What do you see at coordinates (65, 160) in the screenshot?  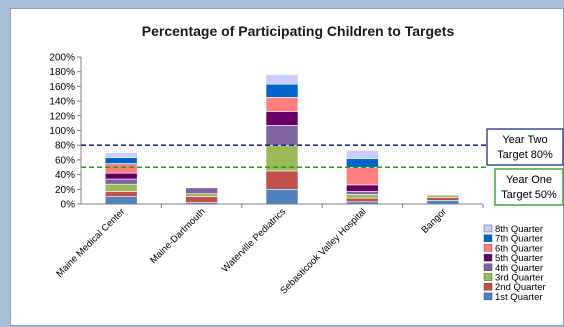 I see `y-tick-label: 60%` at bounding box center [65, 160].